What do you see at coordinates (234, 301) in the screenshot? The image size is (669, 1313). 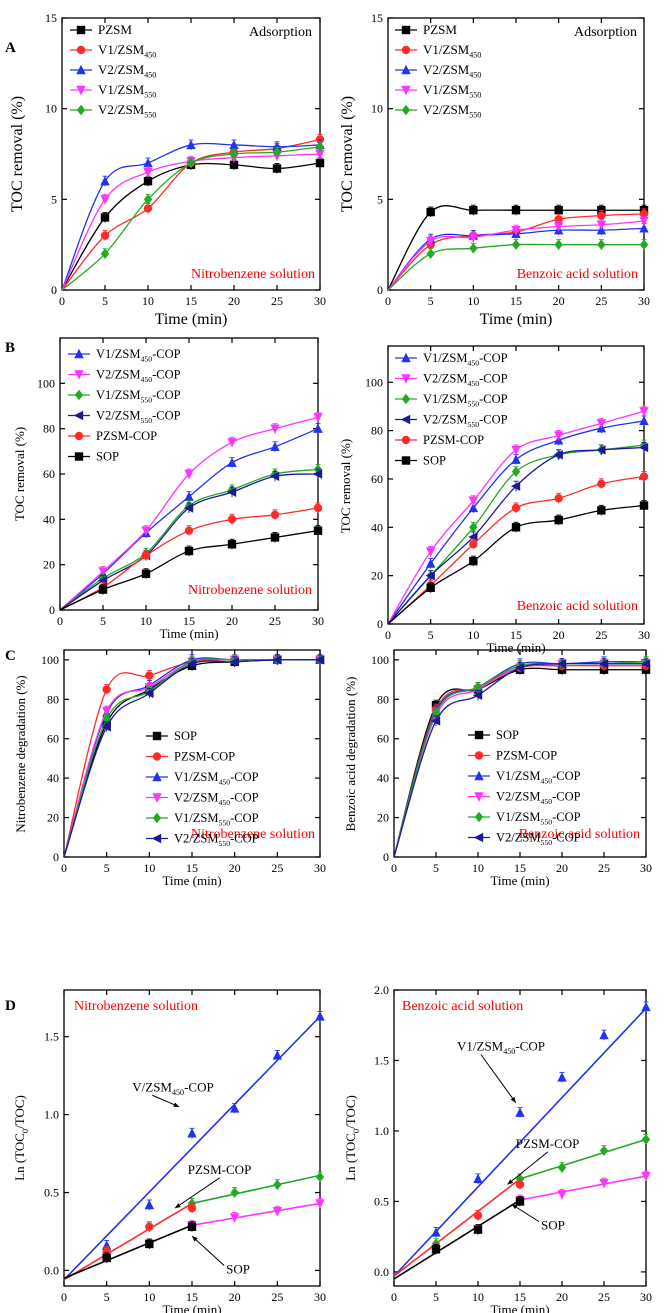 I see `x-tick-label: 20` at bounding box center [234, 301].